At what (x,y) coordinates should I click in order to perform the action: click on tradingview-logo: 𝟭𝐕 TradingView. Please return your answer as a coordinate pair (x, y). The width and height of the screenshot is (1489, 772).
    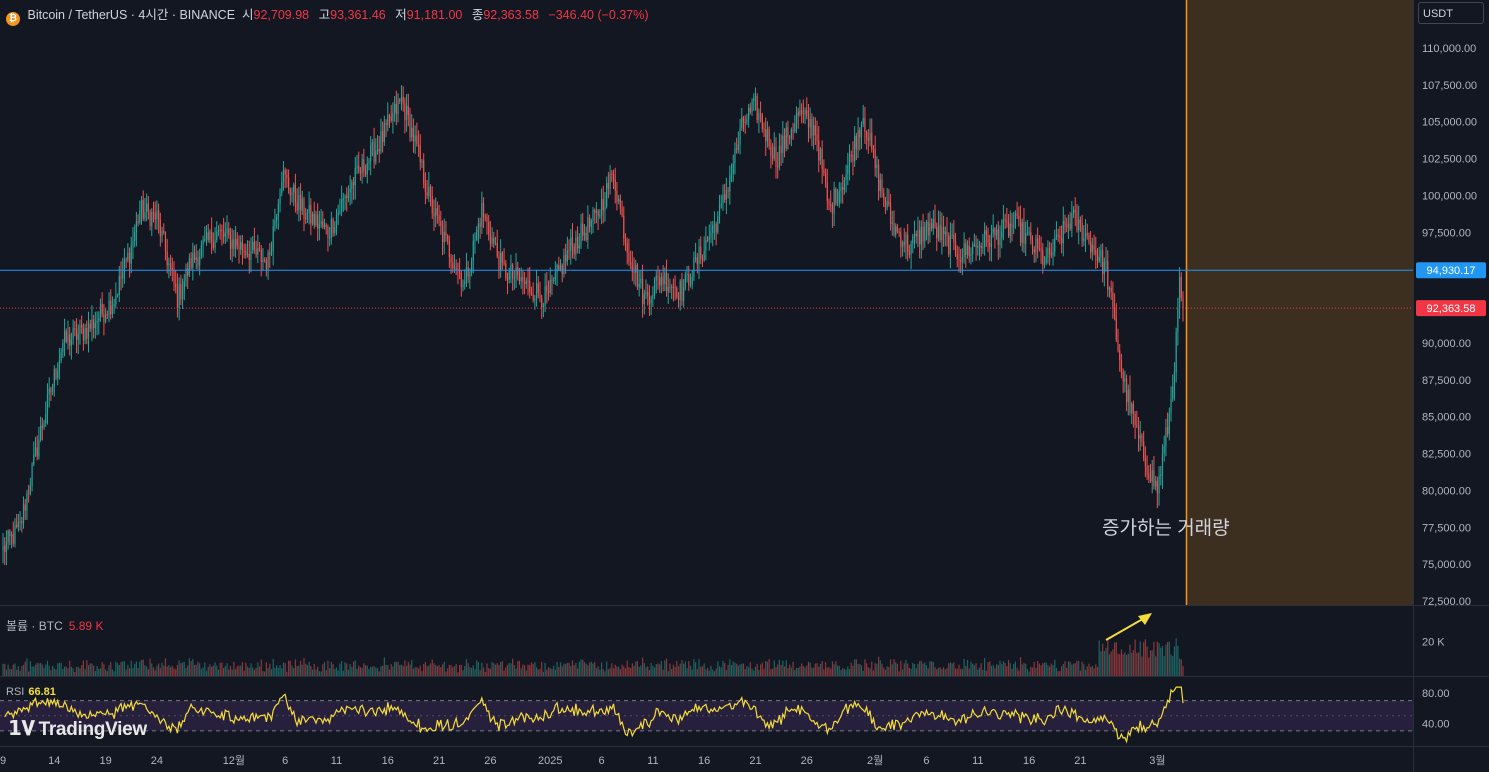
    Looking at the image, I should click on (77, 728).